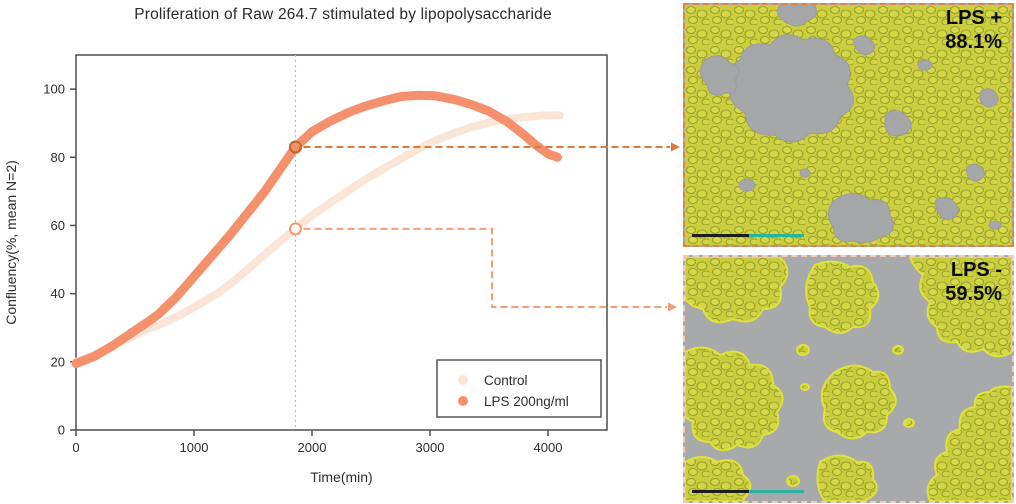 The height and width of the screenshot is (504, 1016). Describe the element at coordinates (61, 430) in the screenshot. I see `y-tick-label: 0` at that location.